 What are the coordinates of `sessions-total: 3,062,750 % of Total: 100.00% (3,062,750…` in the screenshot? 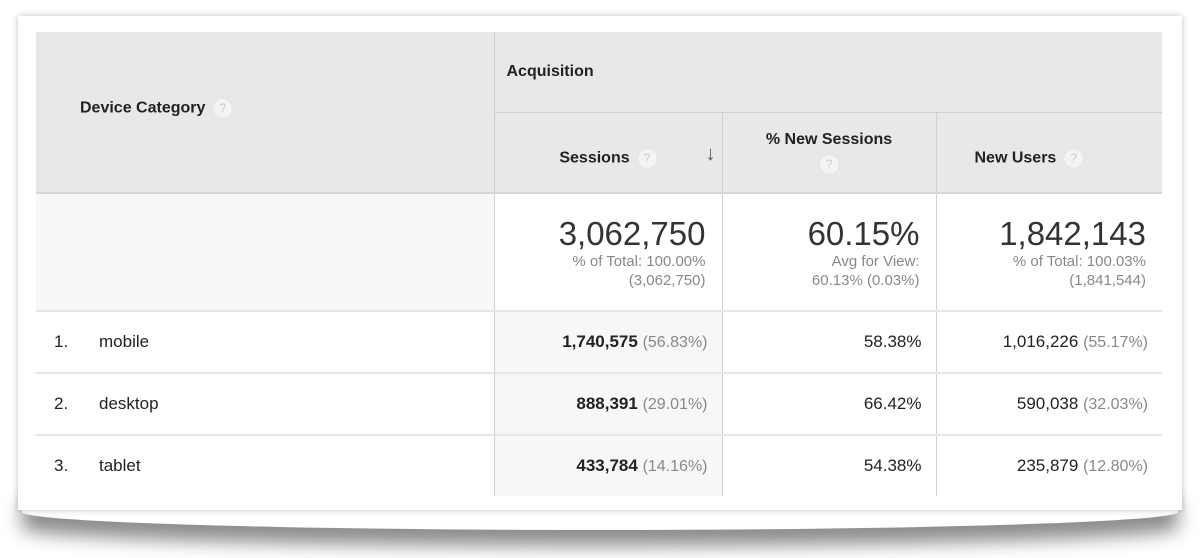 It's located at (607, 252).